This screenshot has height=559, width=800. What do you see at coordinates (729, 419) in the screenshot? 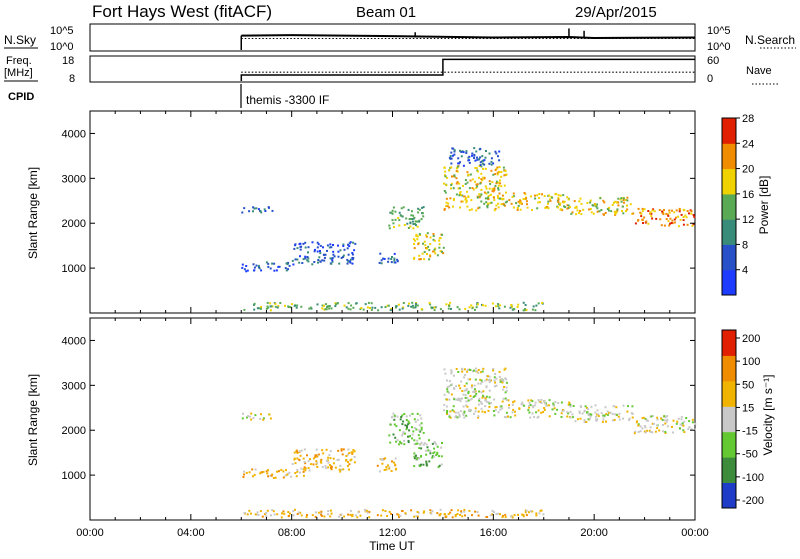
I see `colorbar-segment` at bounding box center [729, 419].